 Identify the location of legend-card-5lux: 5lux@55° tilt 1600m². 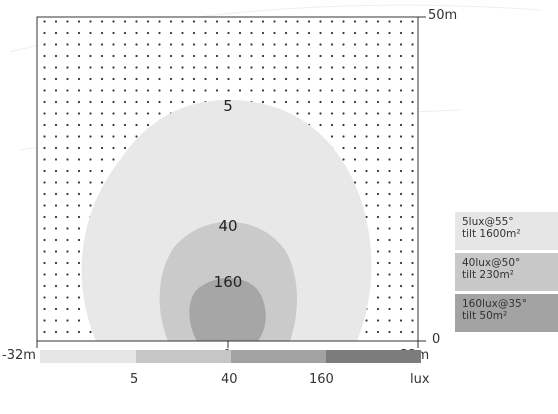
(506, 231).